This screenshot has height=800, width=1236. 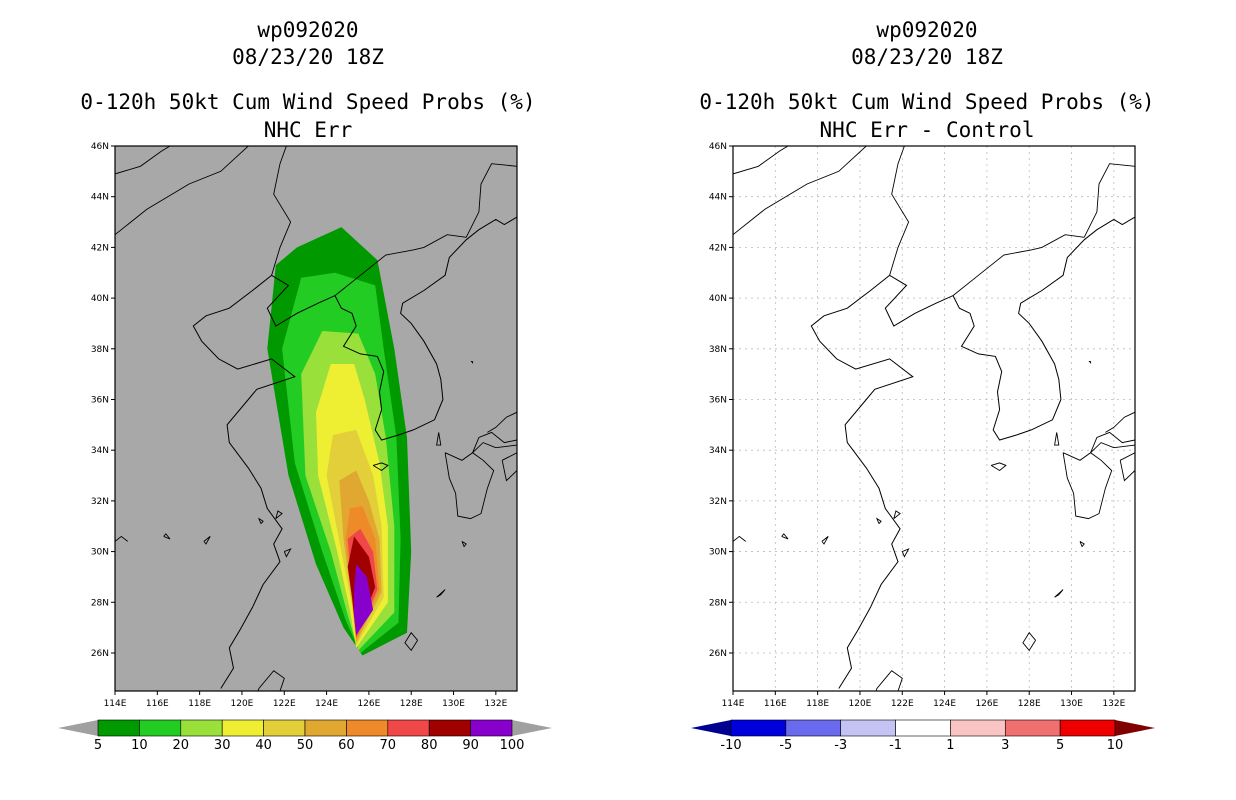 What do you see at coordinates (100, 299) in the screenshot?
I see `y-tick-label: 40N` at bounding box center [100, 299].